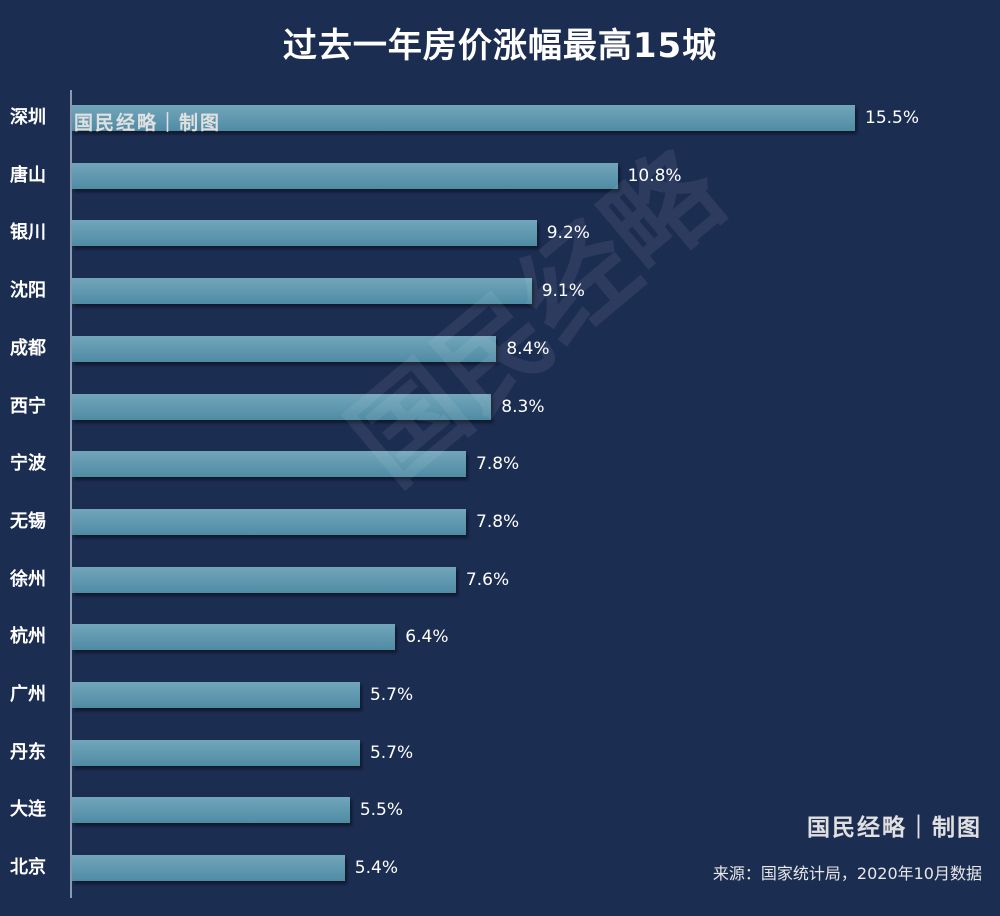 This screenshot has height=916, width=1000. I want to click on category-label: 北京, so click(28, 868).